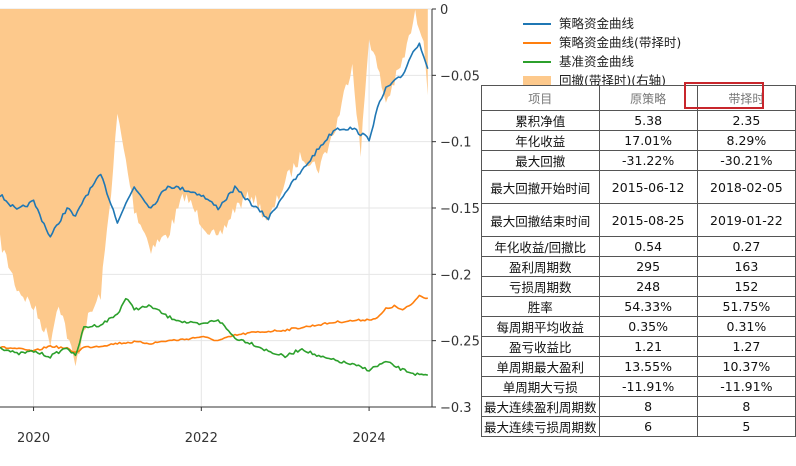  I want to click on series-line-benchmark, so click(214, 336).